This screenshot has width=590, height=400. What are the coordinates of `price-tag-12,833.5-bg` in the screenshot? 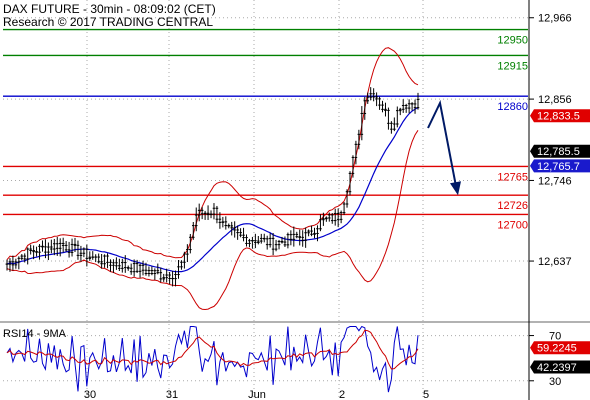 It's located at (560, 116).